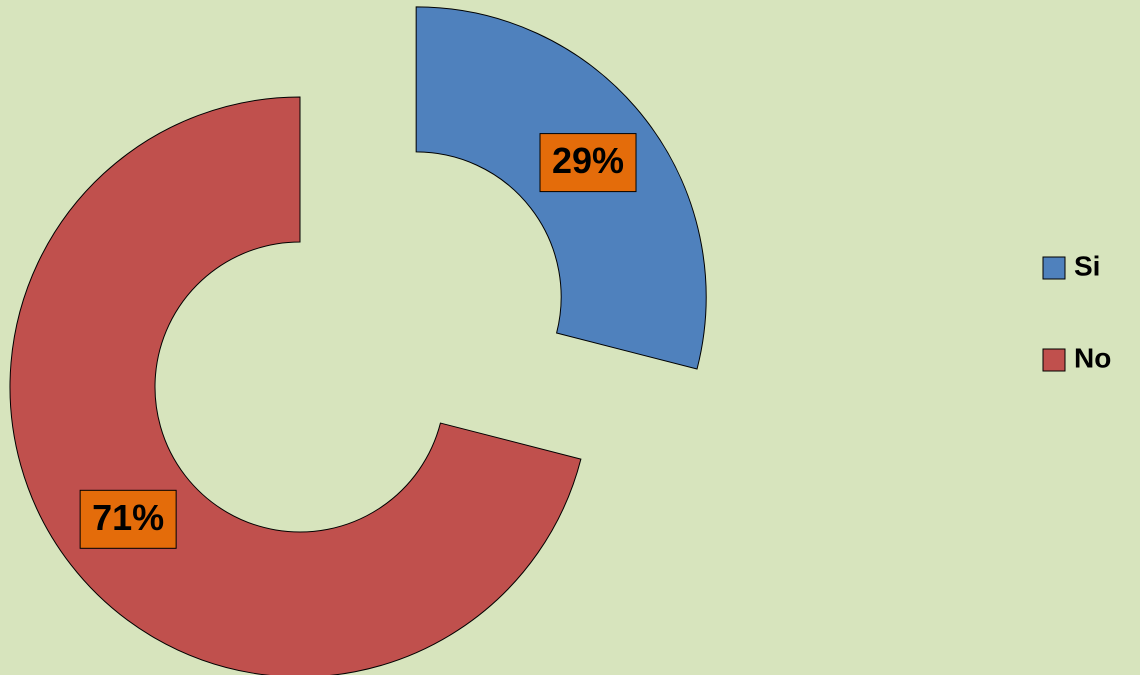  I want to click on legend-label: No, so click(1092, 357).